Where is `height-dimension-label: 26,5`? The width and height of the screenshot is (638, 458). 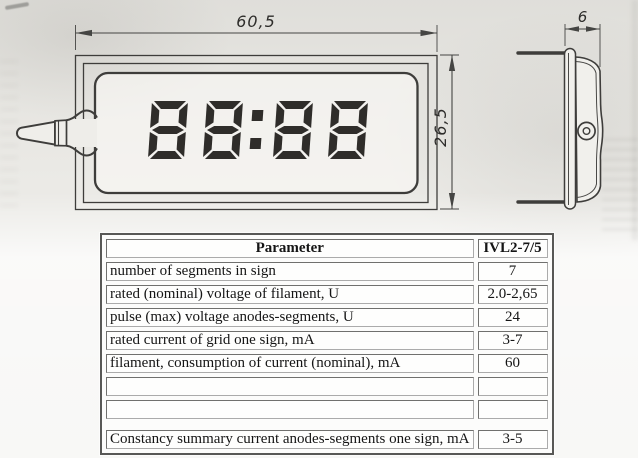 height-dimension-label: 26,5 is located at coordinates (440, 127).